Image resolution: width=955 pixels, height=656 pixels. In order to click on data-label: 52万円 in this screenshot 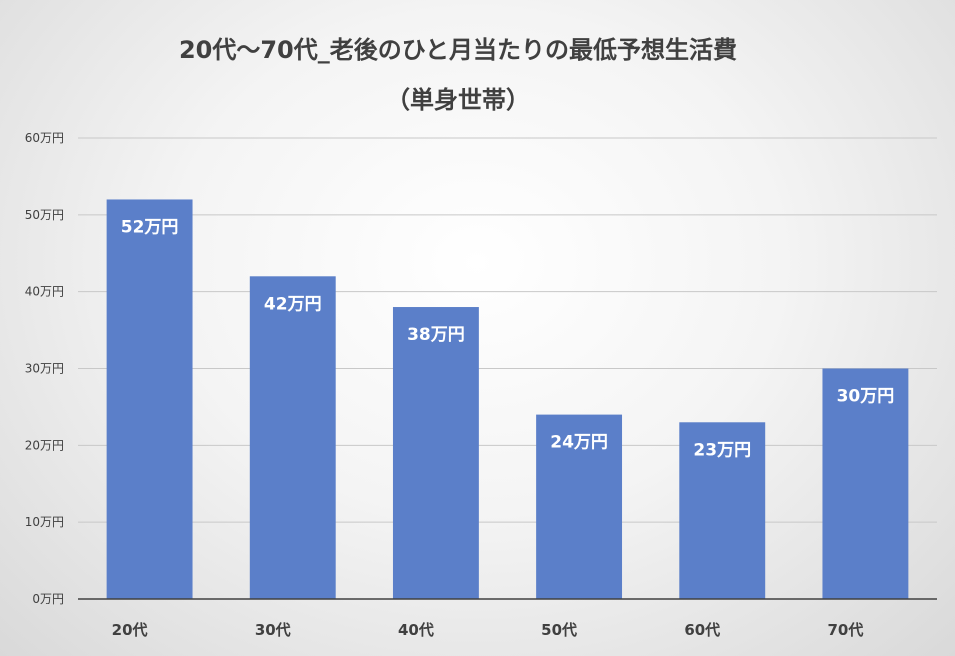, I will do `click(150, 227)`.